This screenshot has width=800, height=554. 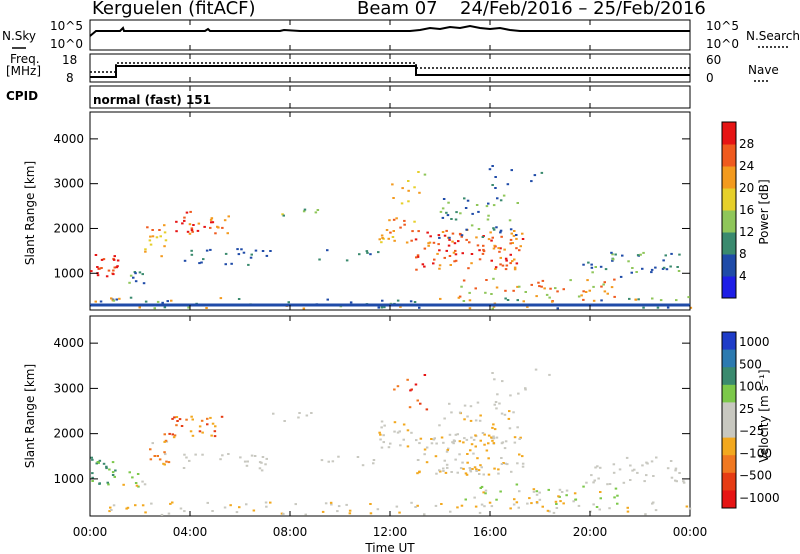 I want to click on noise-left-tick-top: 10^5, so click(x=66, y=26).